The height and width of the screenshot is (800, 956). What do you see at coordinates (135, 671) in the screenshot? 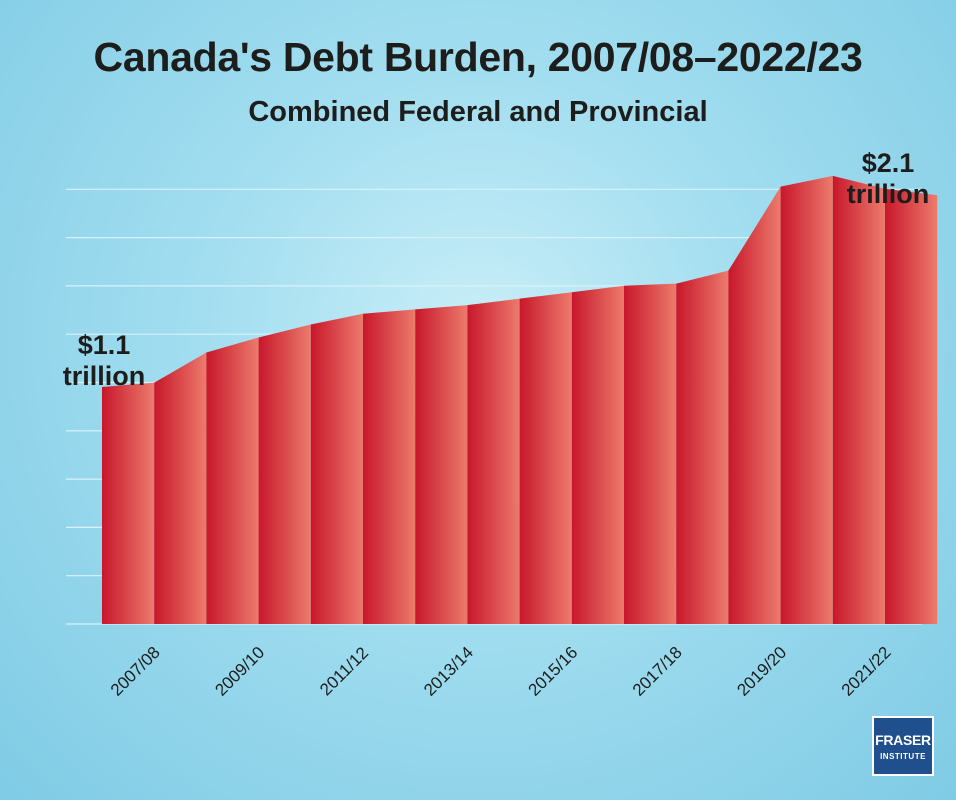
I see `x-tick-label: 2007/08` at bounding box center [135, 671].